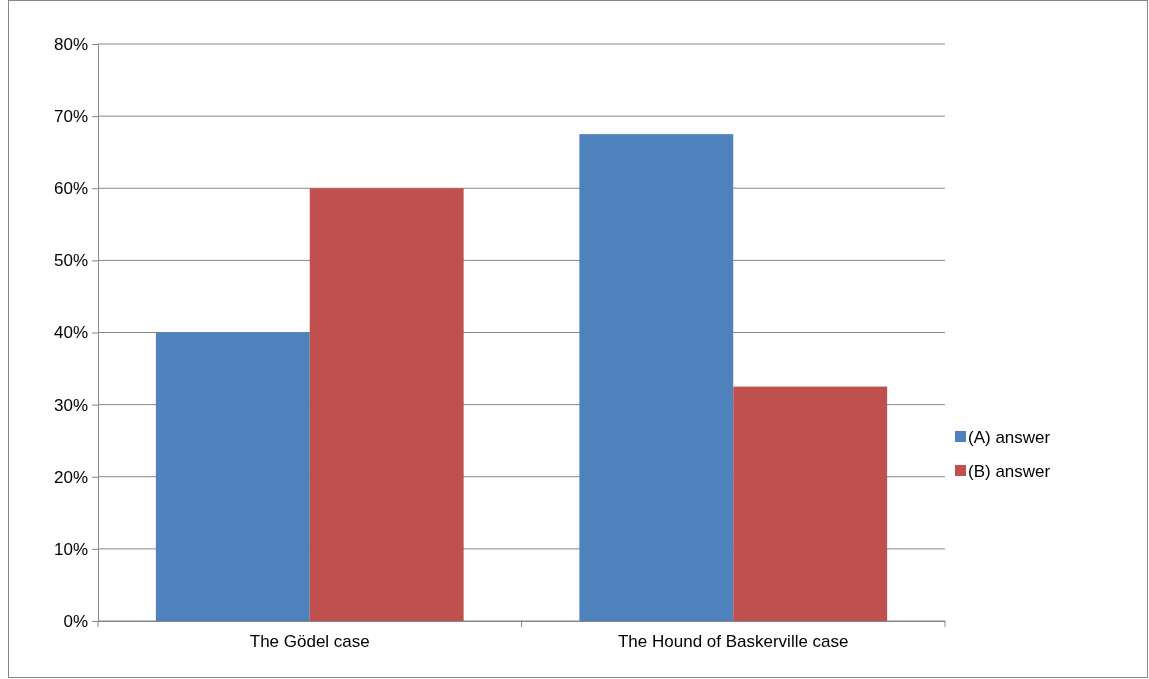 The width and height of the screenshot is (1149, 679). Describe the element at coordinates (1009, 471) in the screenshot. I see `legend-label: (B) answer` at that location.